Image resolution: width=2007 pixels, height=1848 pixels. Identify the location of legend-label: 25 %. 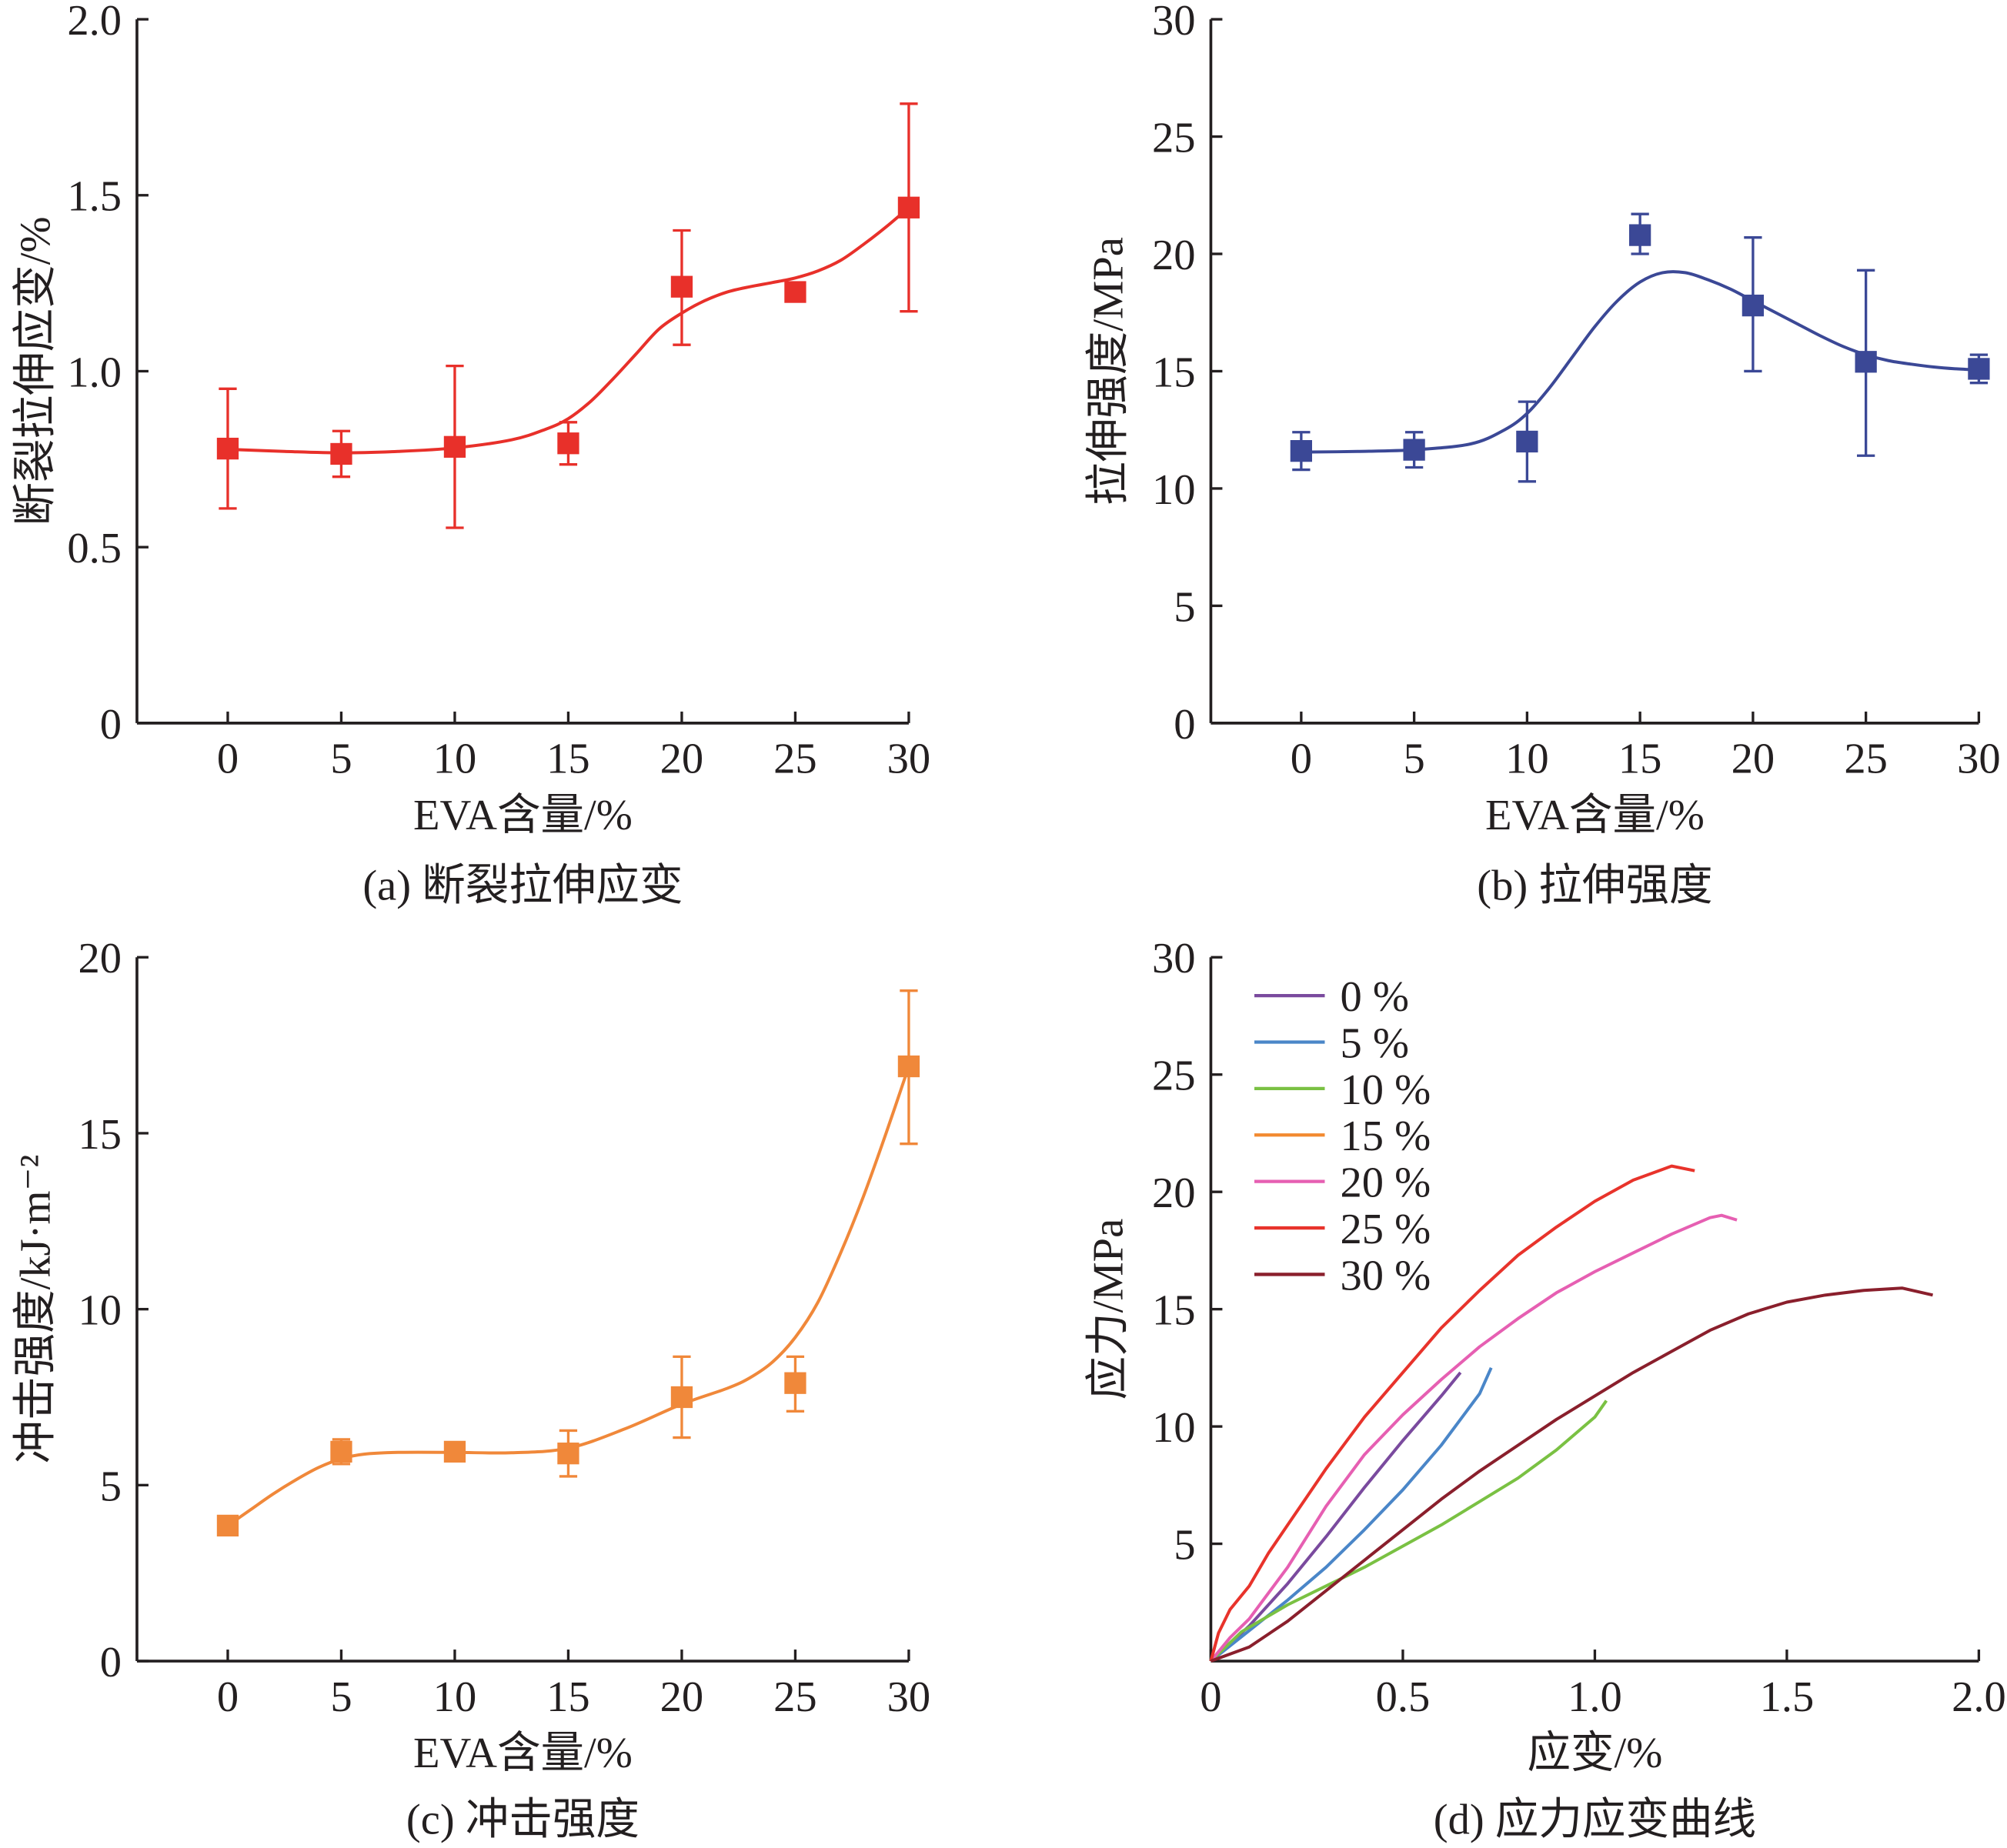
(1385, 1229).